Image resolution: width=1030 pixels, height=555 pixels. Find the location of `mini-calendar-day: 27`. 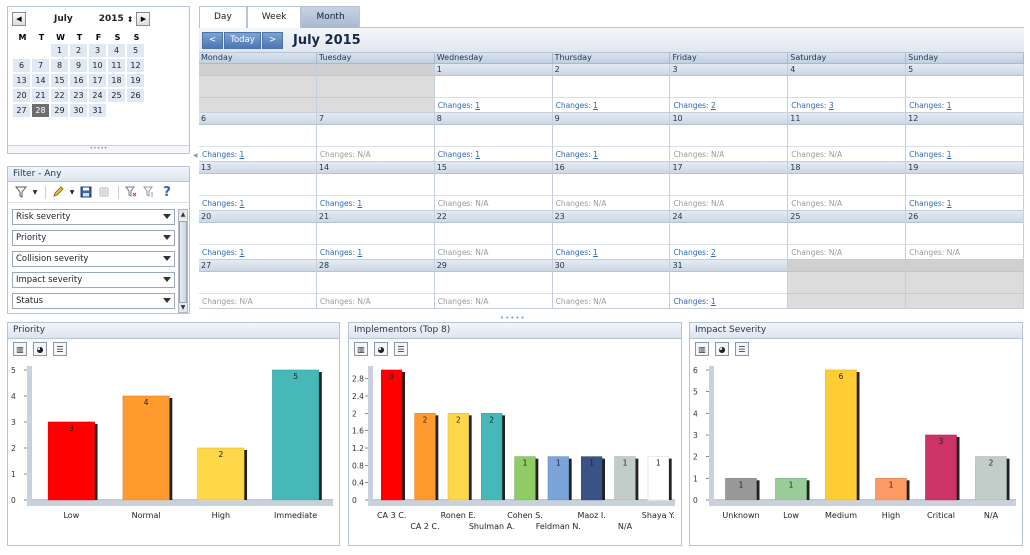

mini-calendar-day: 27 is located at coordinates (21, 110).